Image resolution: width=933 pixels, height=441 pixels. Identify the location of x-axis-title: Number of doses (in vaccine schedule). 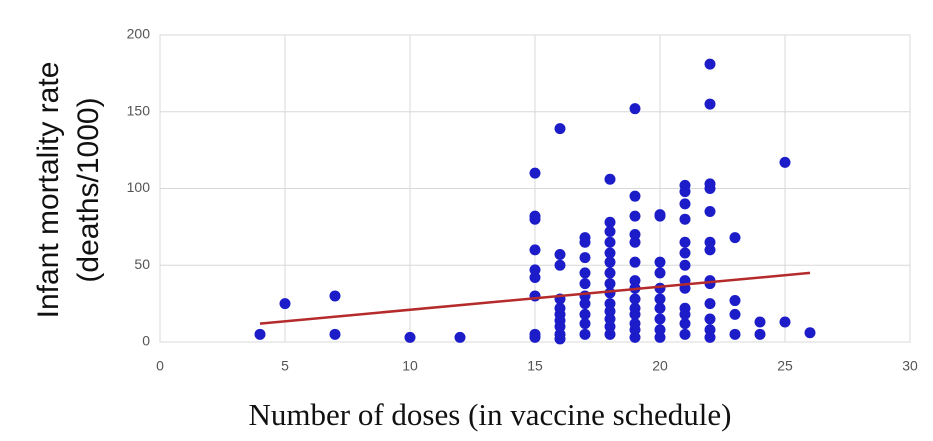
(490, 414).